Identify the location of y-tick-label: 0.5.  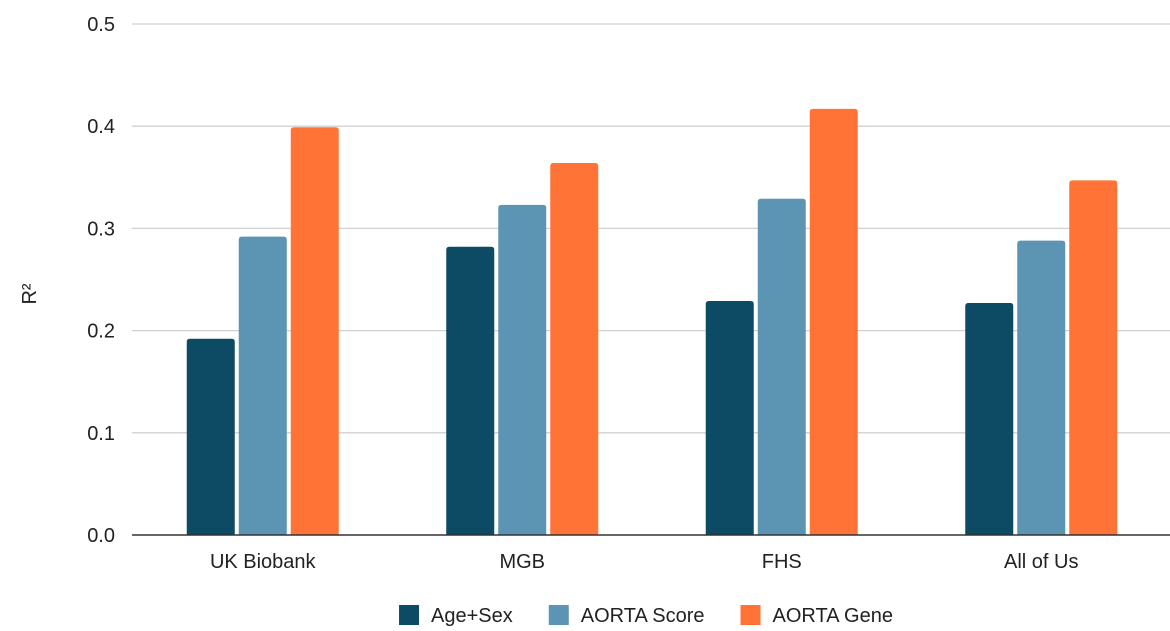
(101, 25).